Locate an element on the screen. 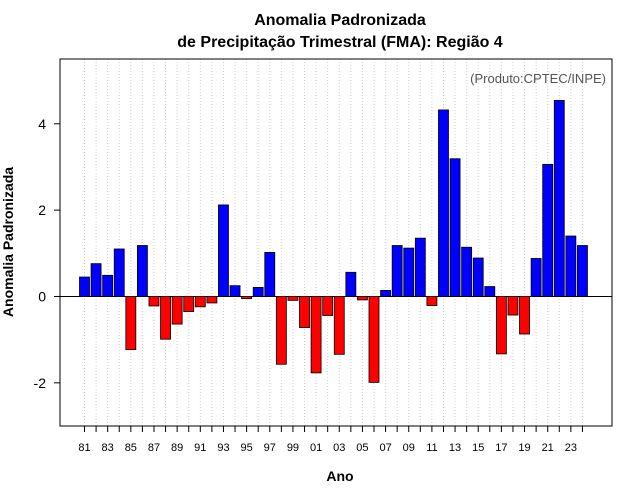 The height and width of the screenshot is (500, 640). x-tick-label: 89 is located at coordinates (177, 448).